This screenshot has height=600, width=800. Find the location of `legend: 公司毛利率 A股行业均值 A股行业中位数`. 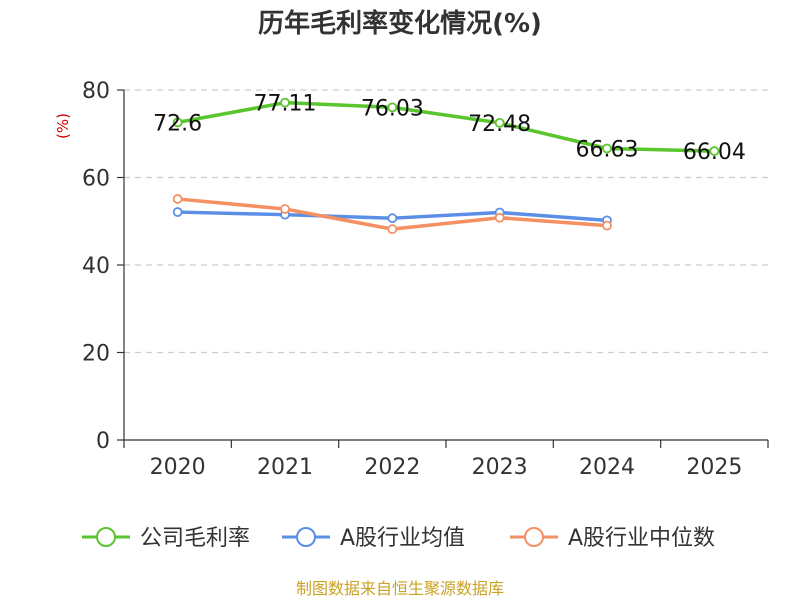

legend: 公司毛利率 A股行业均值 A股行业中位数 is located at coordinates (398, 538).